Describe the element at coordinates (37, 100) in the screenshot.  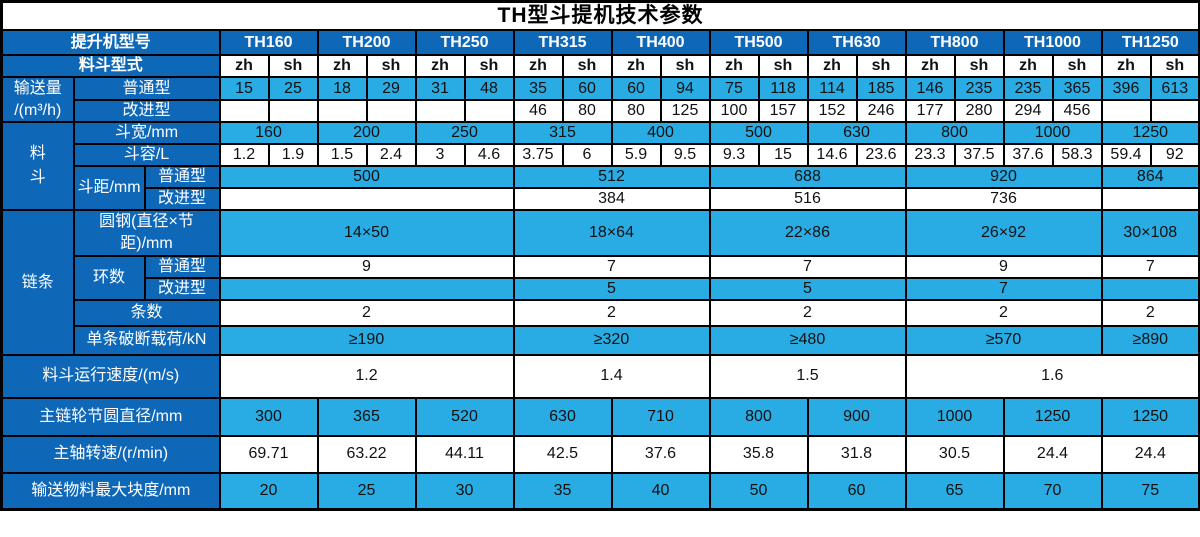
I see `conveying-group-label: 输送量 /(m³/h)` at that location.